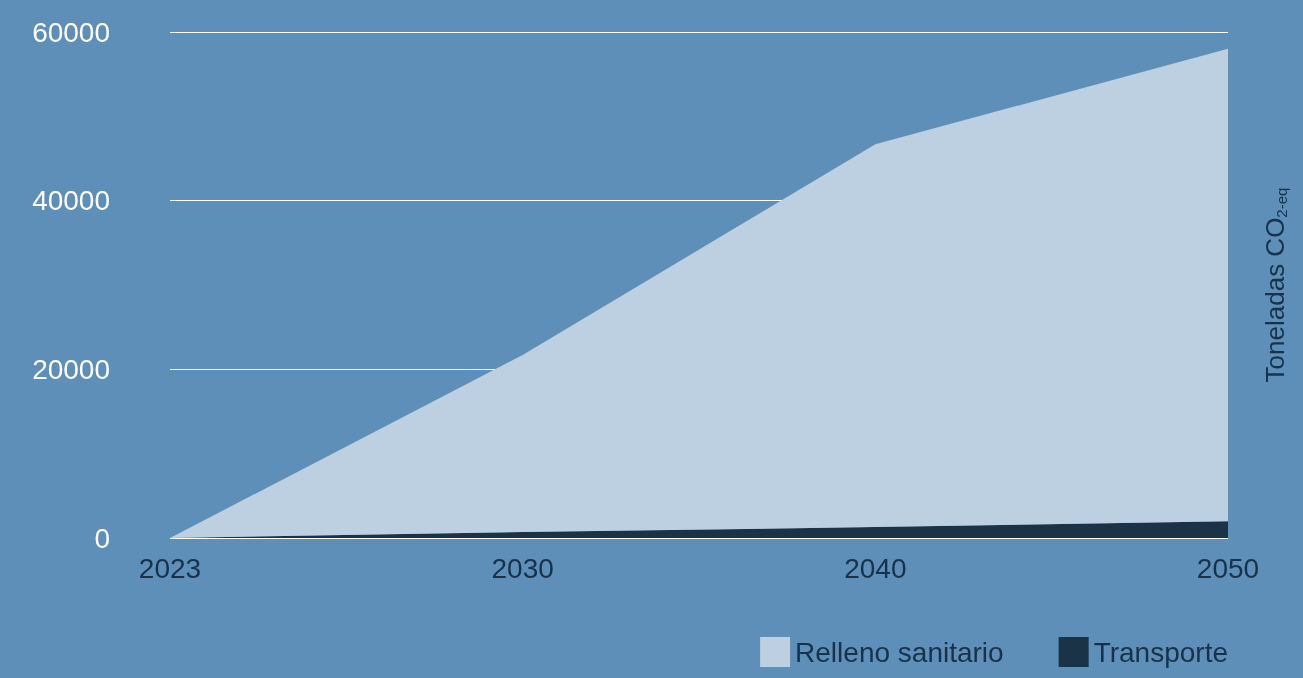 The image size is (1303, 678). I want to click on x-tick-label: 2050, so click(1228, 568).